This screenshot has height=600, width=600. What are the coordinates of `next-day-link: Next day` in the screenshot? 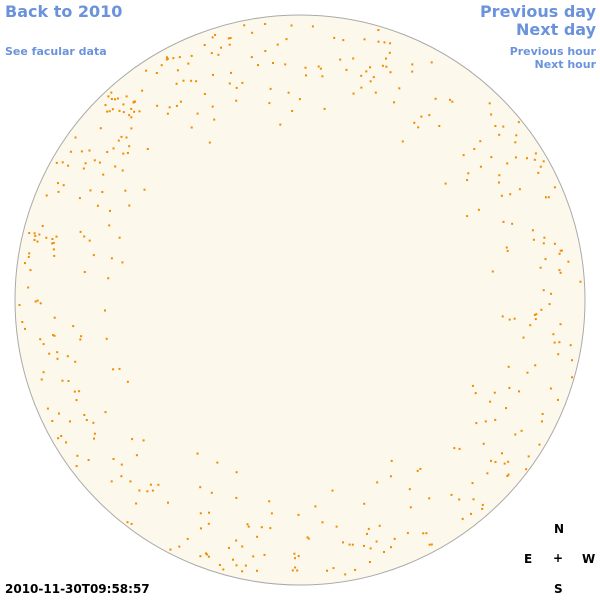 It's located at (556, 29).